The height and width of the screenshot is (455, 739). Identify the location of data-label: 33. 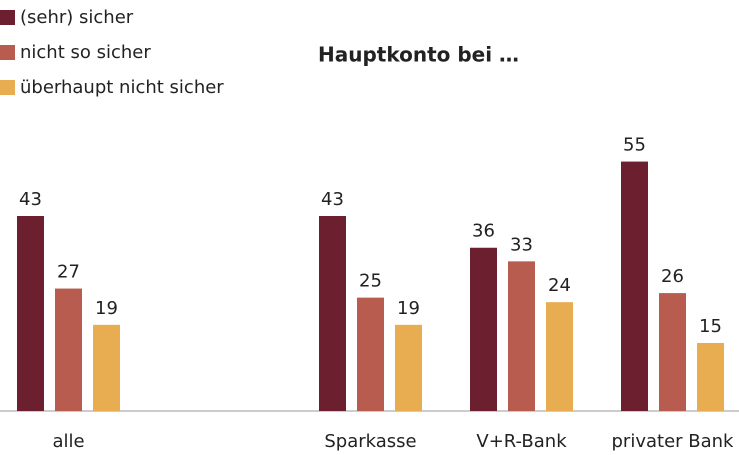
(521, 244).